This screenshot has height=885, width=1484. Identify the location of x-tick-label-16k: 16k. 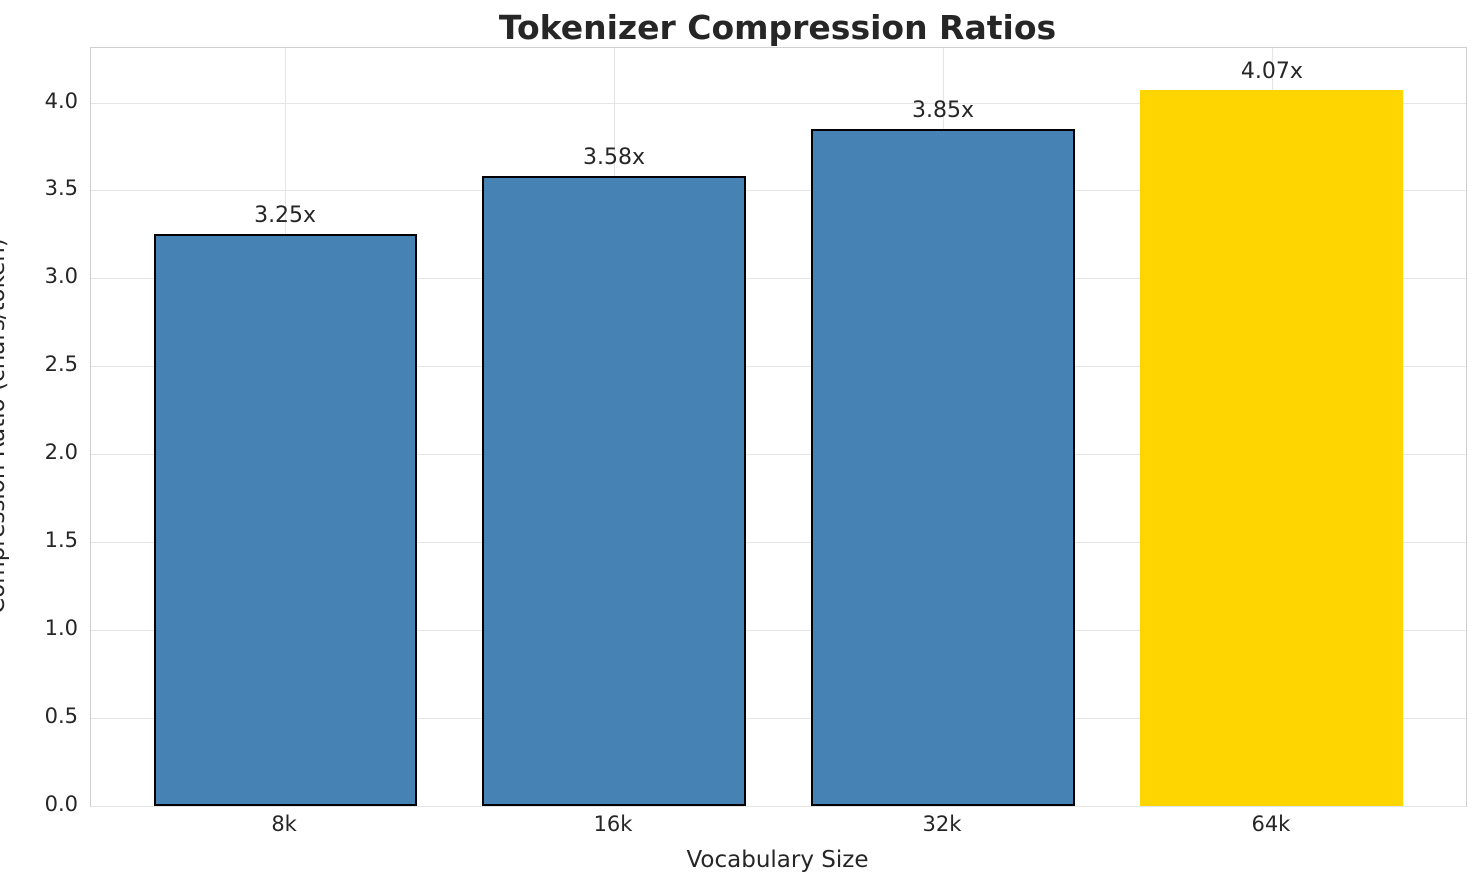
(613, 824).